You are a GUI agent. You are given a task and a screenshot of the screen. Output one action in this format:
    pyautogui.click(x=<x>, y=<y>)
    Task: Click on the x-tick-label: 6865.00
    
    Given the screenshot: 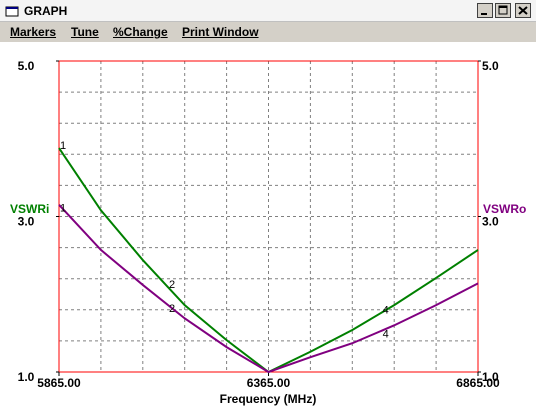 What is the action you would take?
    pyautogui.click(x=478, y=383)
    